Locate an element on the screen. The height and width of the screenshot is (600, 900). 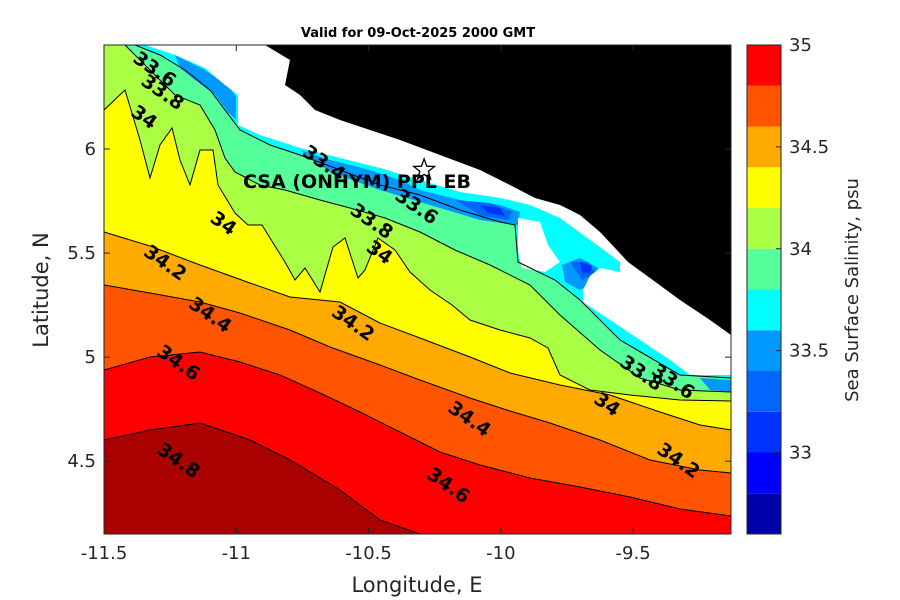
site-marker: CSA (ONHYM) PPL EB is located at coordinates (357, 174).